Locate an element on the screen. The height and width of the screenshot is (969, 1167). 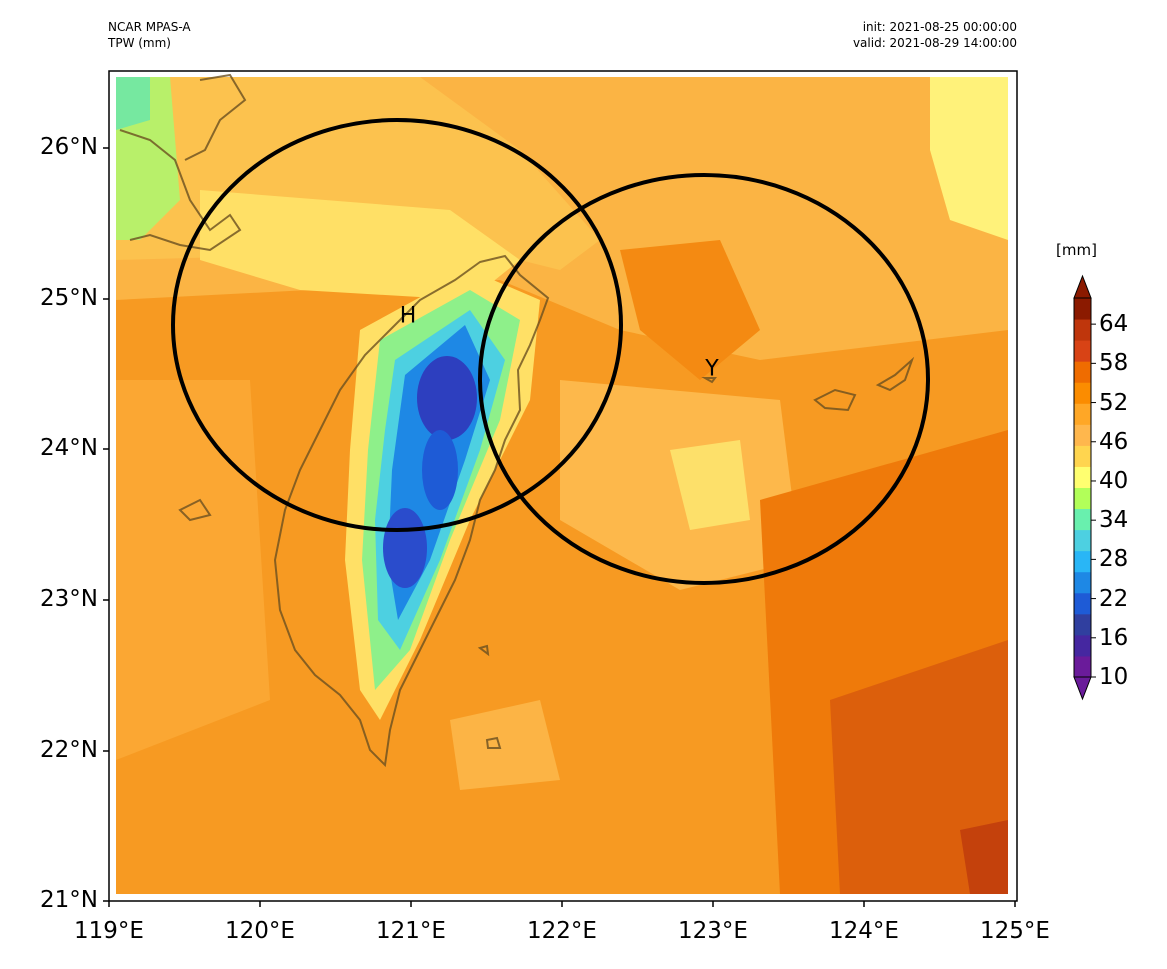
marker-h: H is located at coordinates (408, 316).